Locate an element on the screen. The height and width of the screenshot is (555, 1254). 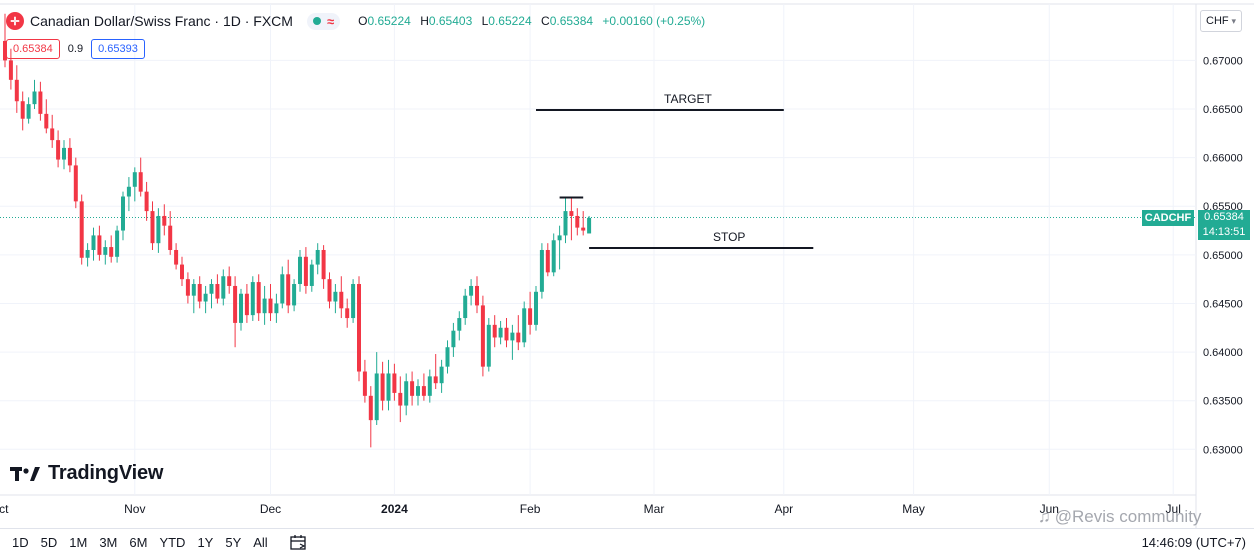
x-tick-label: Mar is located at coordinates (654, 509).